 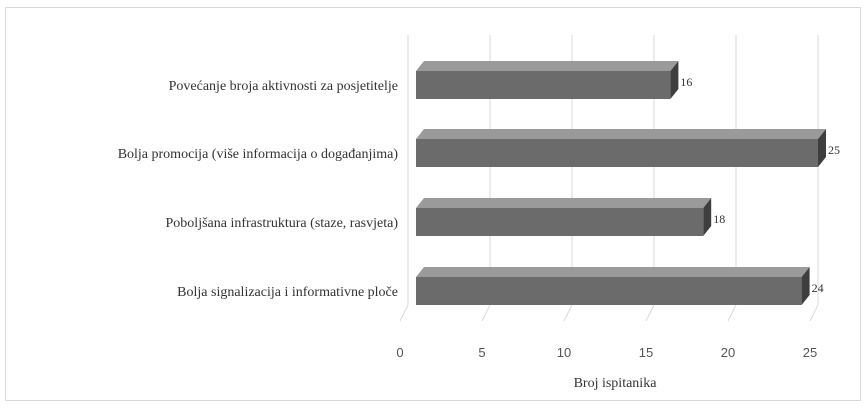 What do you see at coordinates (399, 352) in the screenshot?
I see `x-tick-label-0: 0` at bounding box center [399, 352].